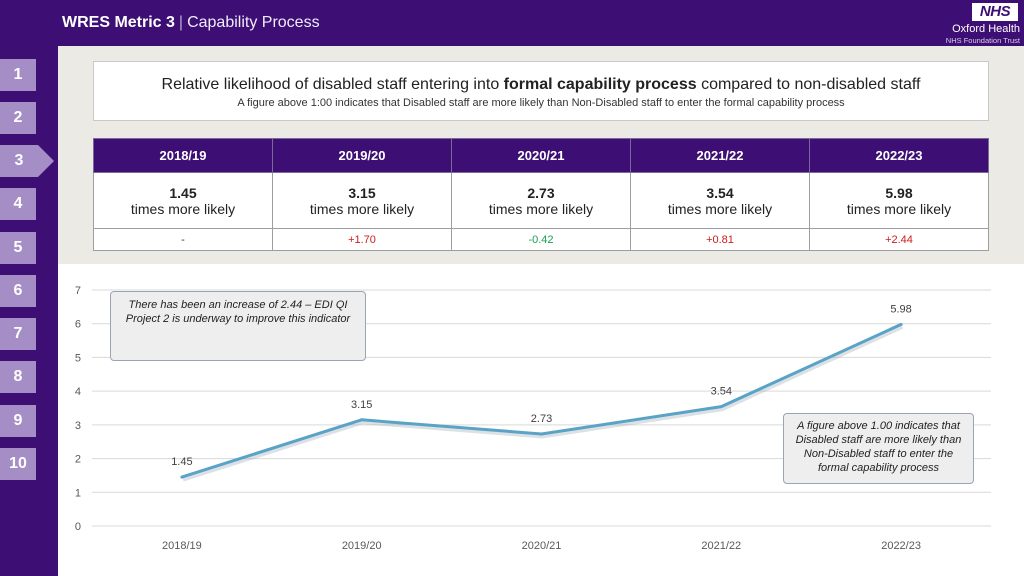  I want to click on nav-item-3: 3, so click(27, 161).